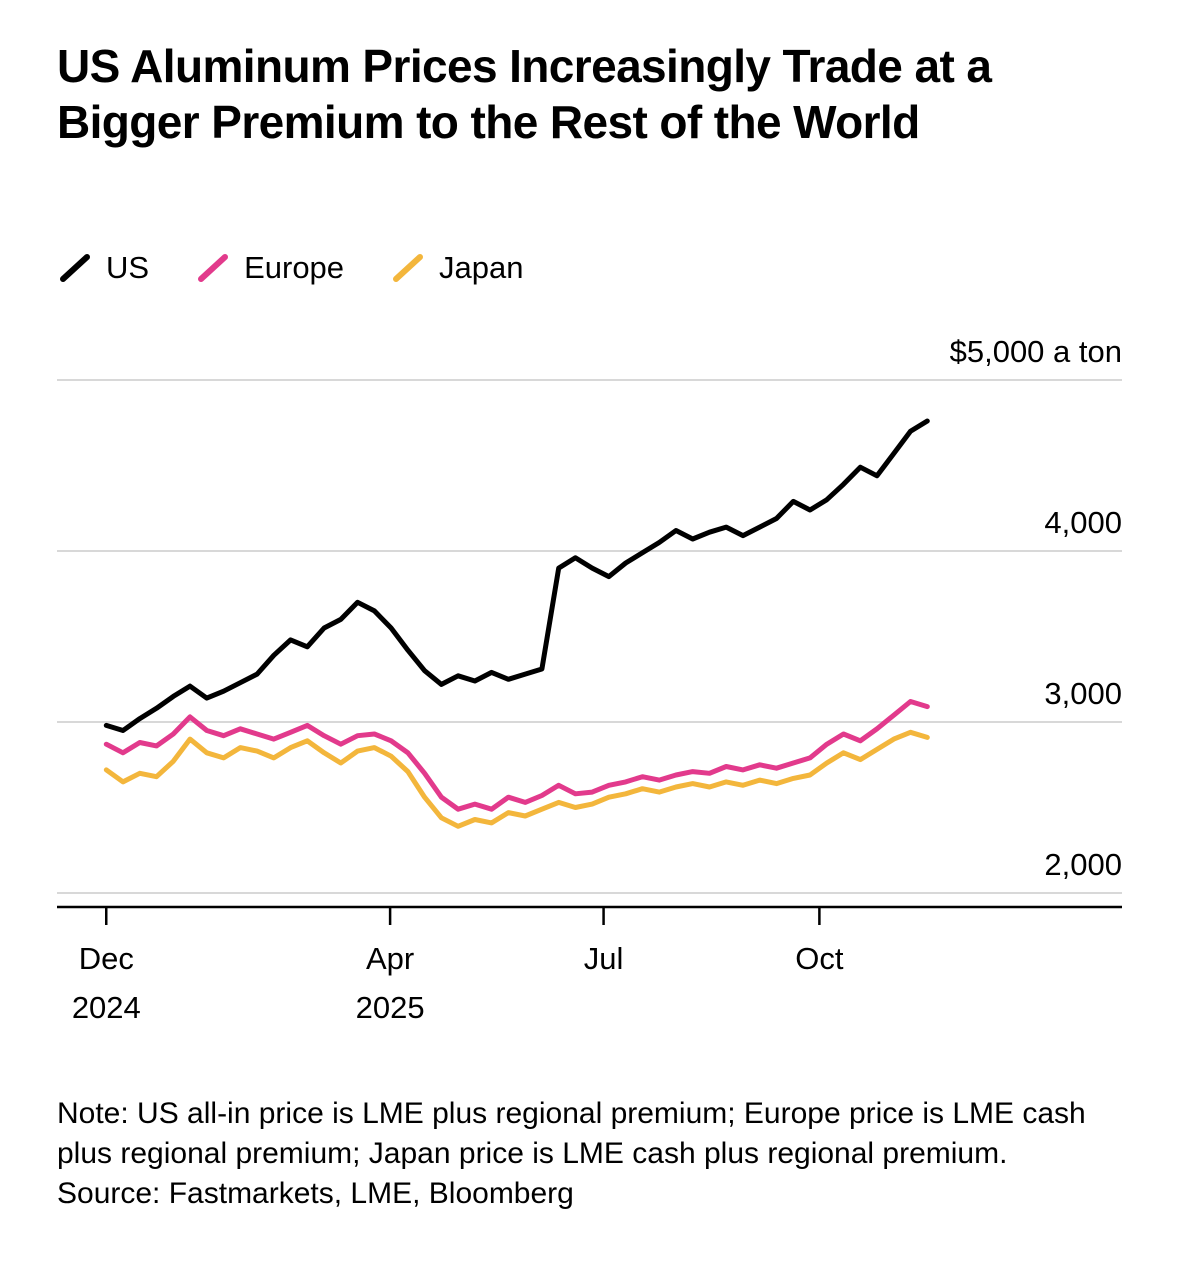 Image resolution: width=1179 pixels, height=1283 pixels. I want to click on y-axis-label: 4,000, so click(1083, 522).